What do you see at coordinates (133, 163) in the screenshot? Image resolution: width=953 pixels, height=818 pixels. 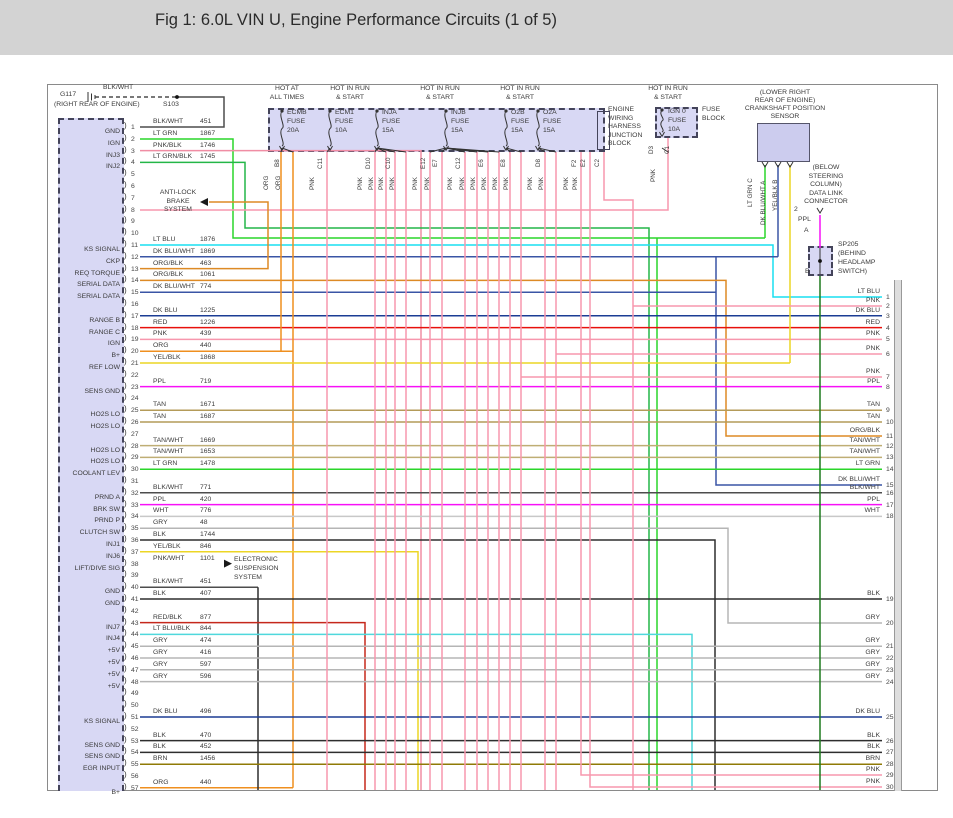 I see `pin-number: 4` at bounding box center [133, 163].